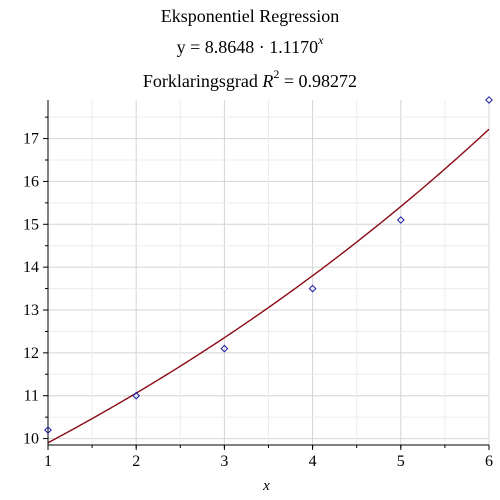 The image size is (500, 500). Describe the element at coordinates (202, 81) in the screenshot. I see `r-squared-prefix: Forklaringsgrad` at that location.